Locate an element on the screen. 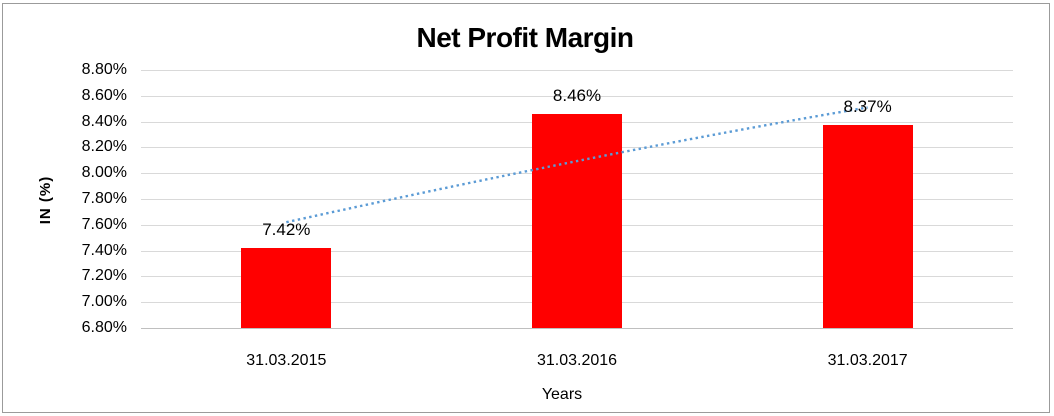 This screenshot has height=416, width=1054. y-tick-label: 7.00% is located at coordinates (104, 302).